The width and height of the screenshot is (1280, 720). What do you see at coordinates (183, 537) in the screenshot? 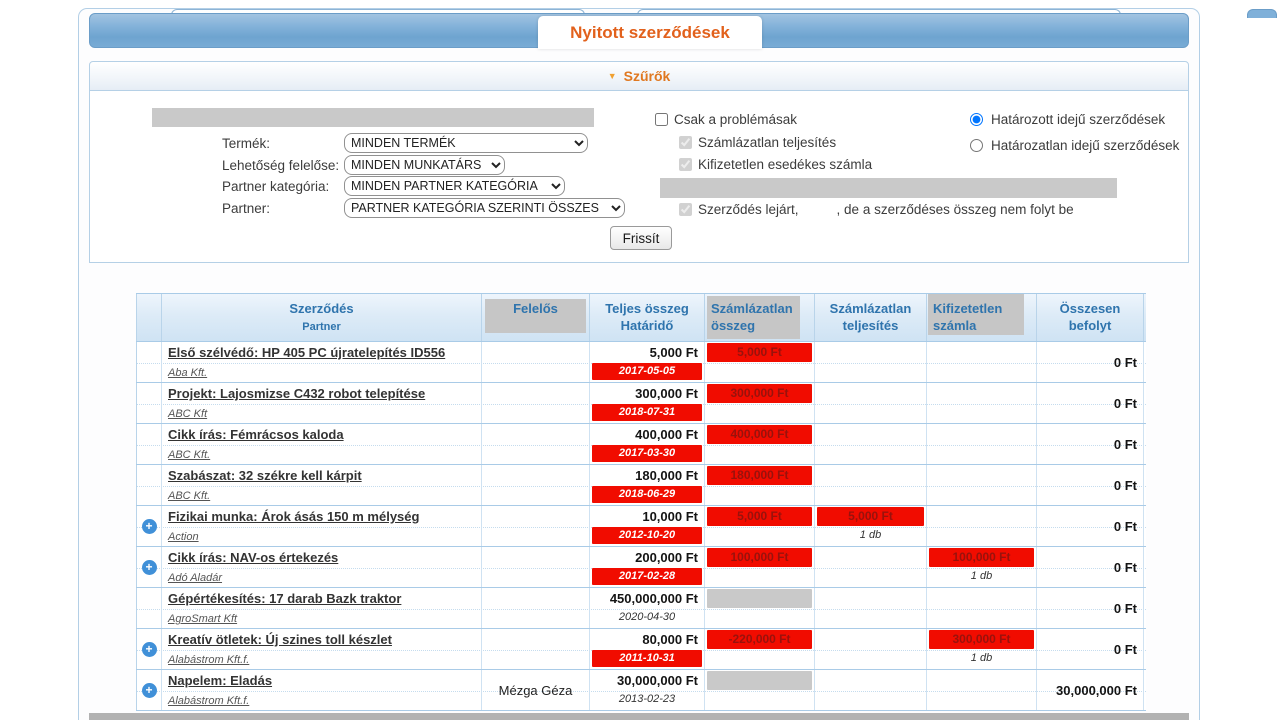
I see `partner-link: Action` at bounding box center [183, 537].